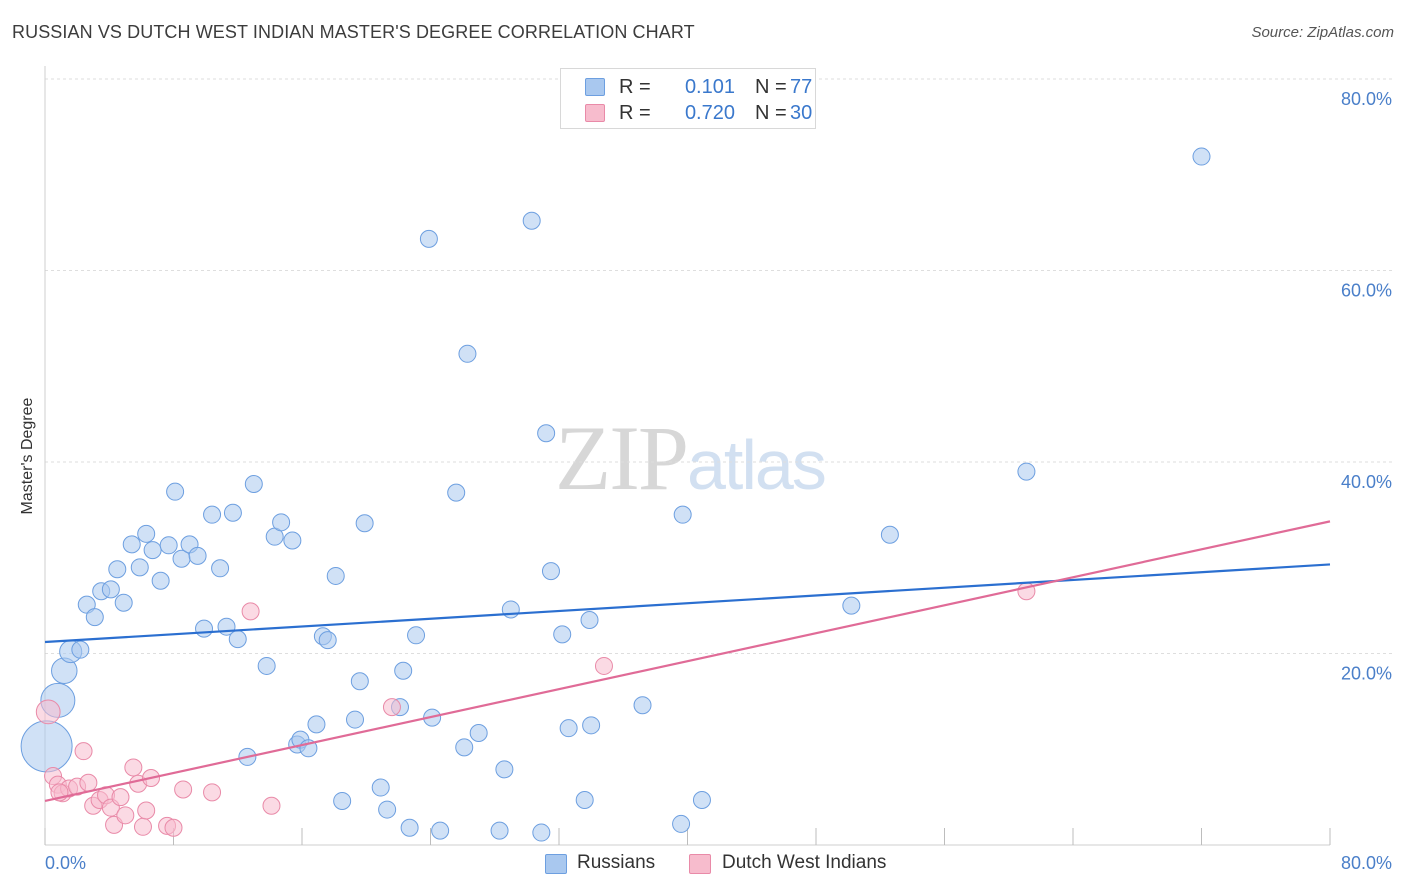 Image resolution: width=1406 pixels, height=892 pixels. Describe the element at coordinates (1366, 291) in the screenshot. I see `y-tick-label: 60.0%` at that location.